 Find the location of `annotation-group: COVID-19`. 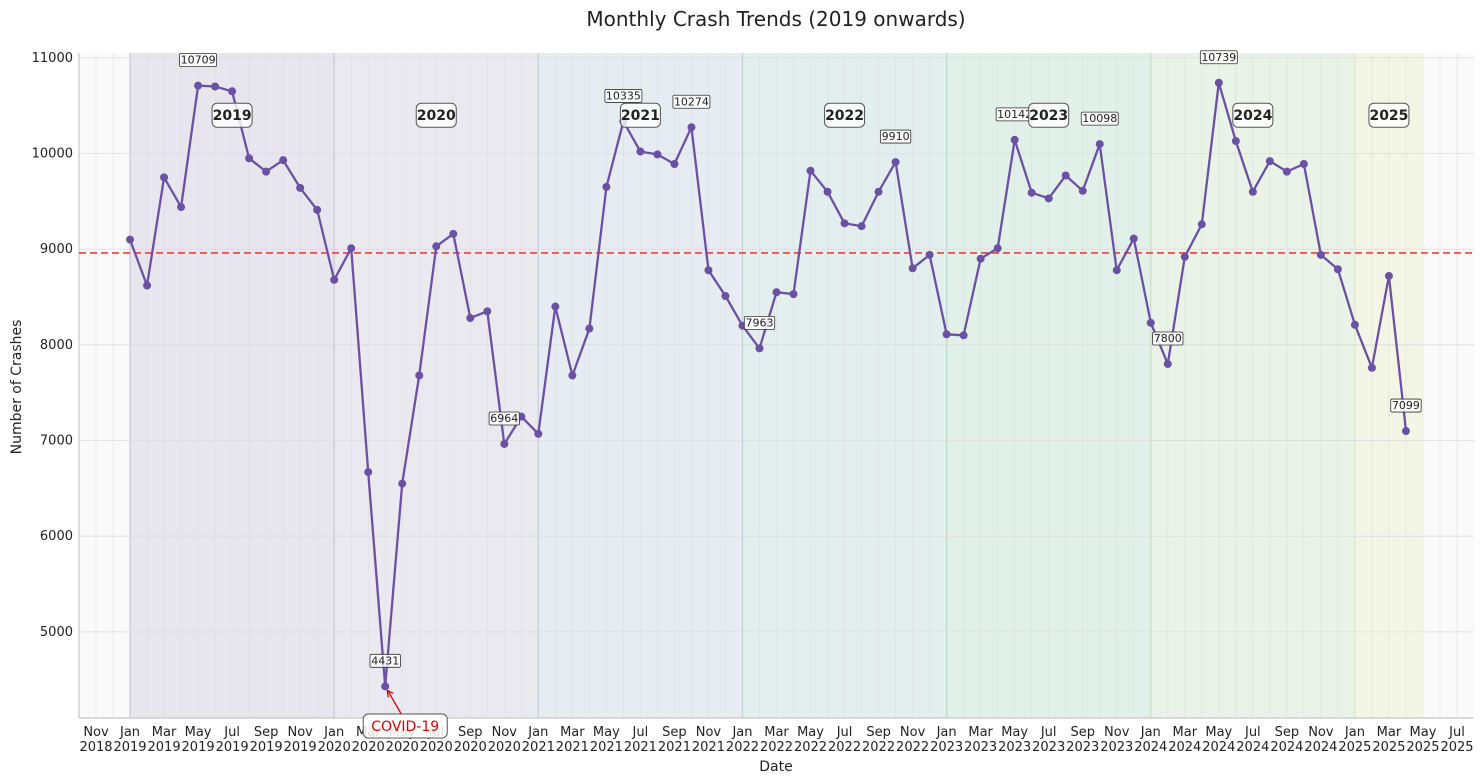

annotation-group: COVID-19 is located at coordinates (405, 714).